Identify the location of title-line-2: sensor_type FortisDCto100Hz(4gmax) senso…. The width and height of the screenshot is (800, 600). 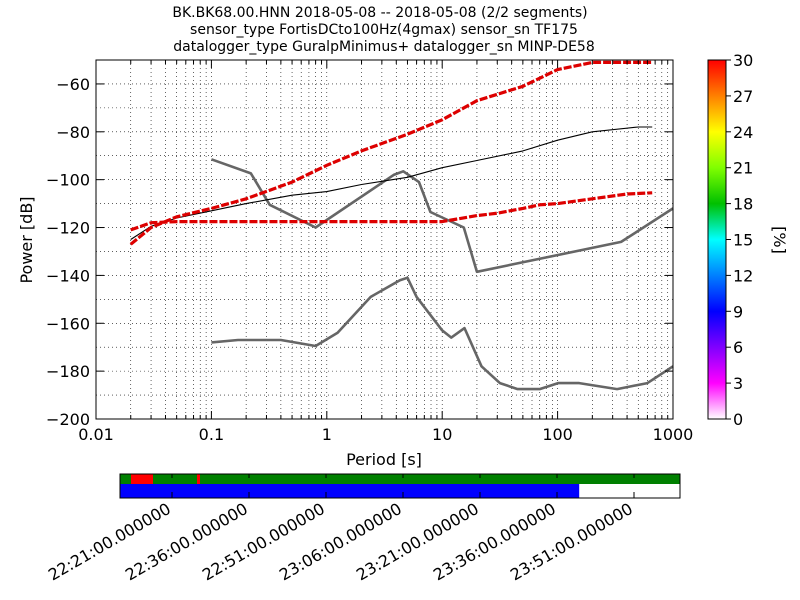
(384, 30).